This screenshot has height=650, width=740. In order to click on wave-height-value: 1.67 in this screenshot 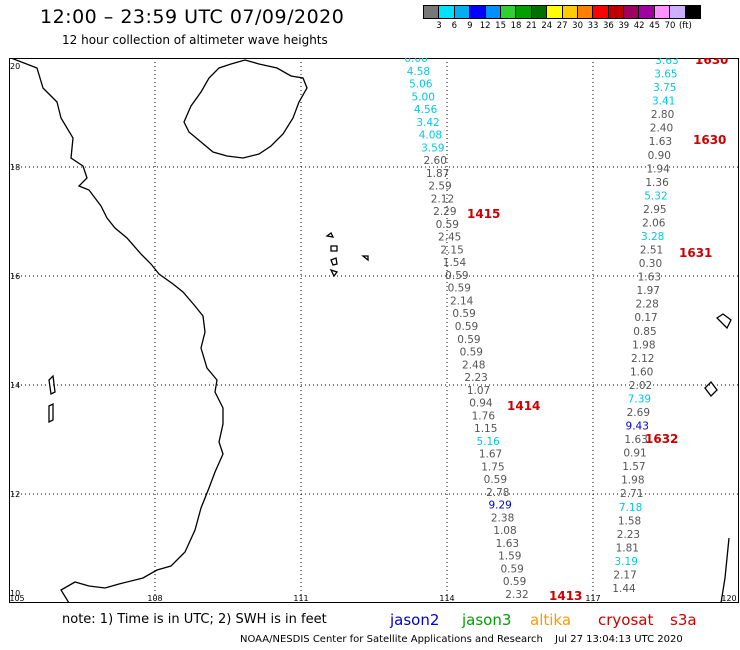, I will do `click(490, 455)`.